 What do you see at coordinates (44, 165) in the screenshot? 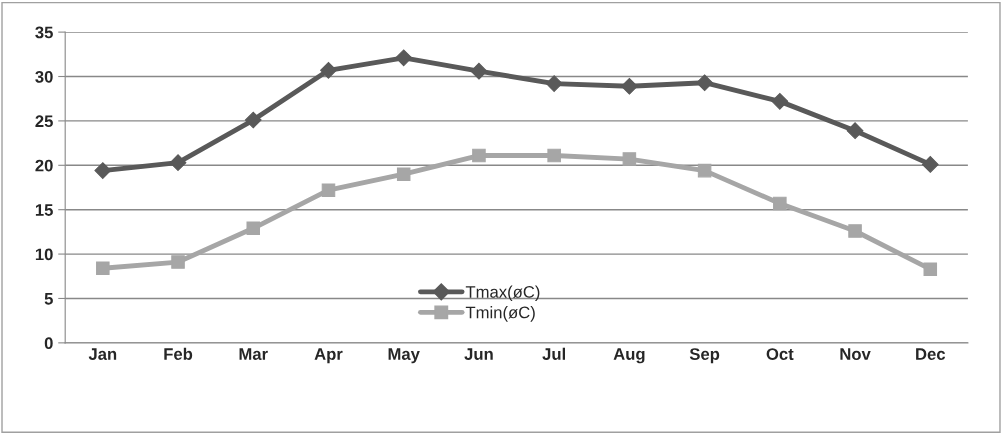
I see `y-tick-label: 20` at bounding box center [44, 165].